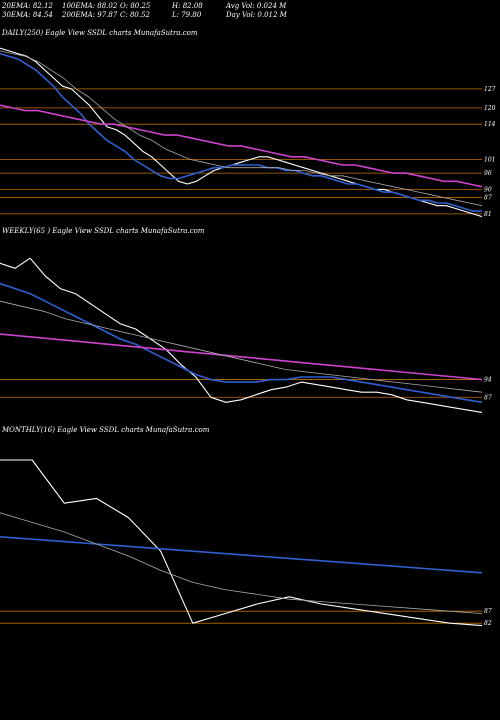 The width and height of the screenshot is (500, 720). I want to click on header-avg-vol: Avg Vol: 0.024 M, so click(256, 6).